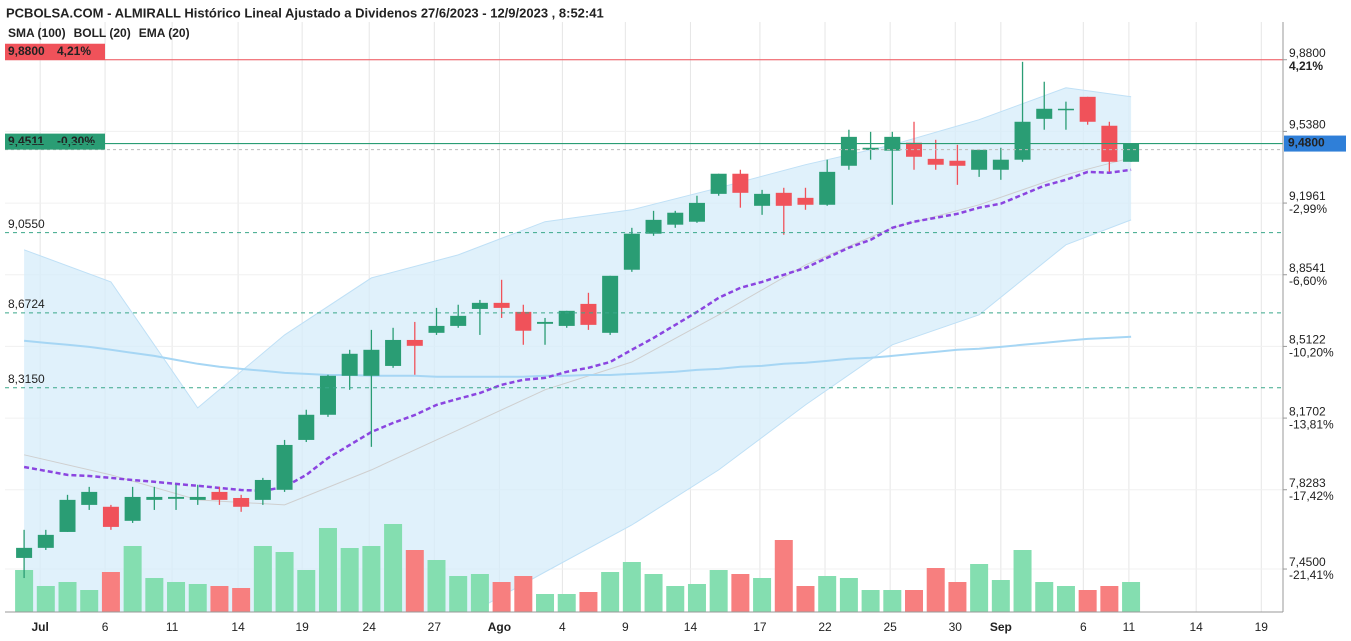  What do you see at coordinates (26, 224) in the screenshot?
I see `level-label: 9,0550` at bounding box center [26, 224].